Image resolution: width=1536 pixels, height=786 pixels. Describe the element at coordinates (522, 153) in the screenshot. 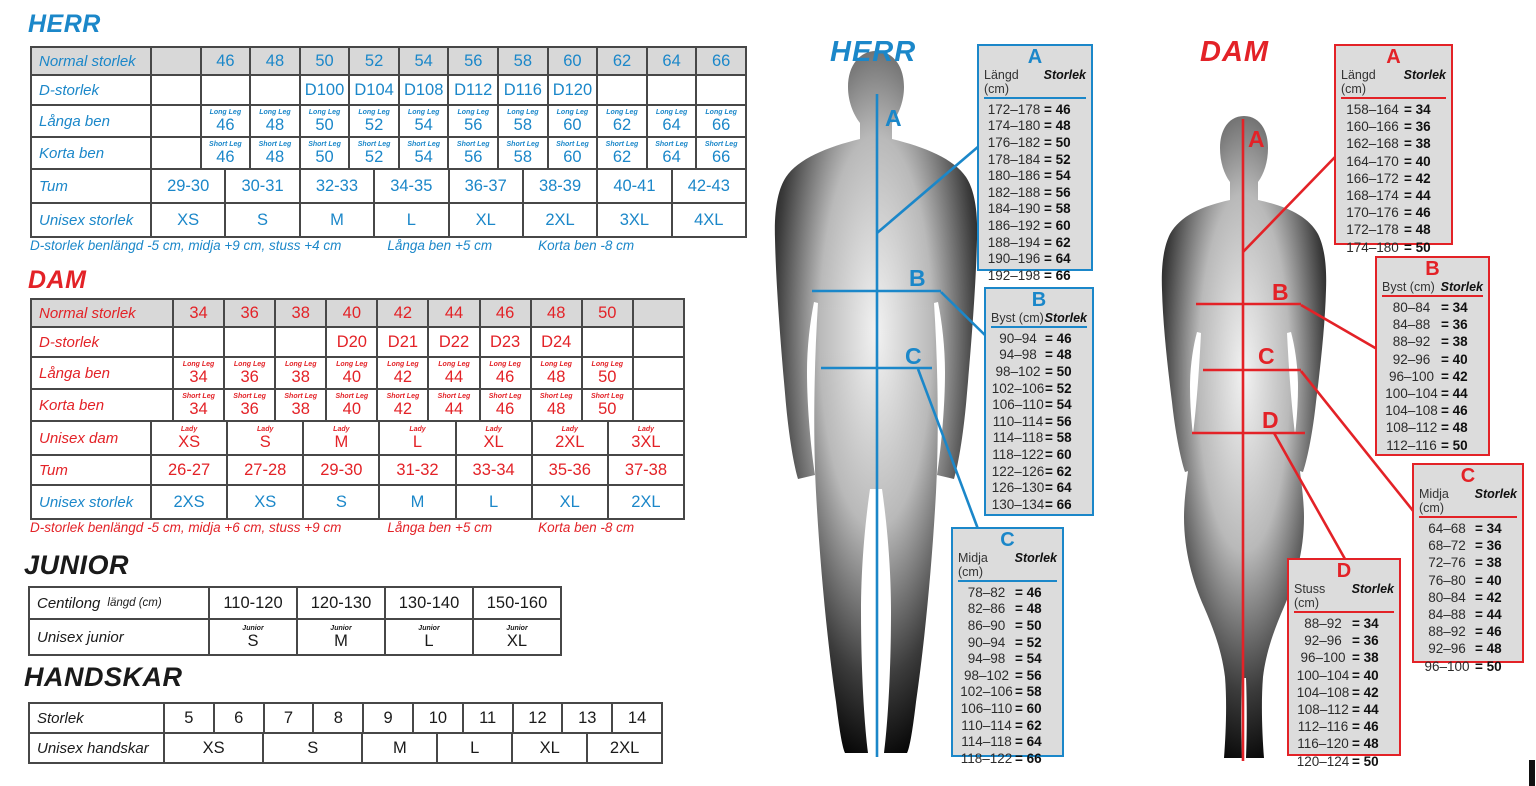

I see `size-cell: Short Leg 58` at that location.